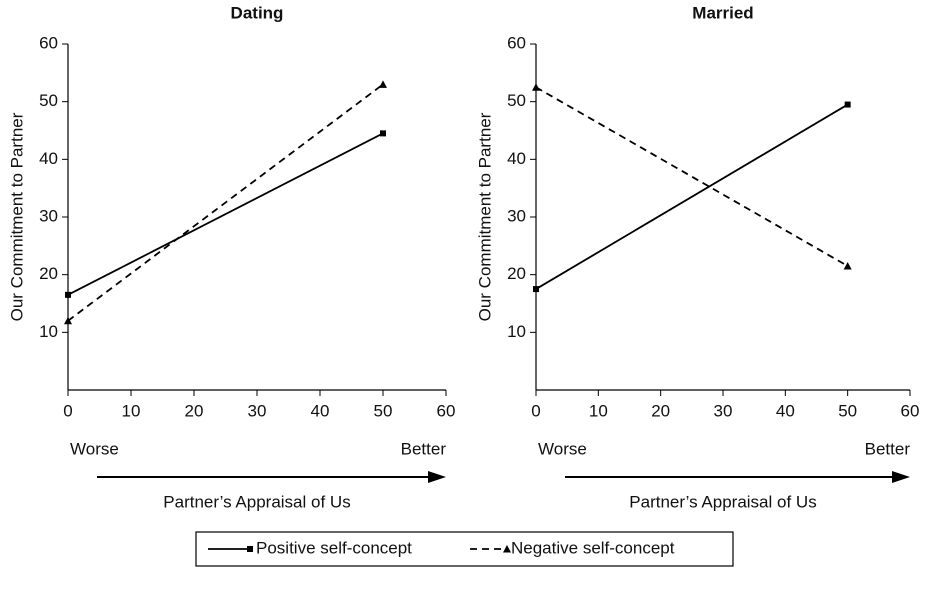  I want to click on legend-label: Negative self-concept, so click(593, 547).